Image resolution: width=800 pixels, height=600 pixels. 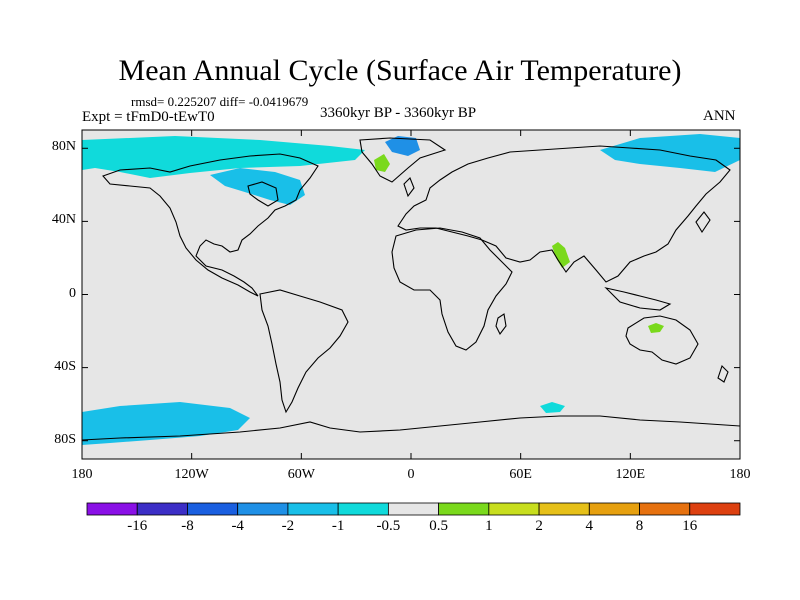 What do you see at coordinates (411, 474) in the screenshot?
I see `lon-label: 0` at bounding box center [411, 474].